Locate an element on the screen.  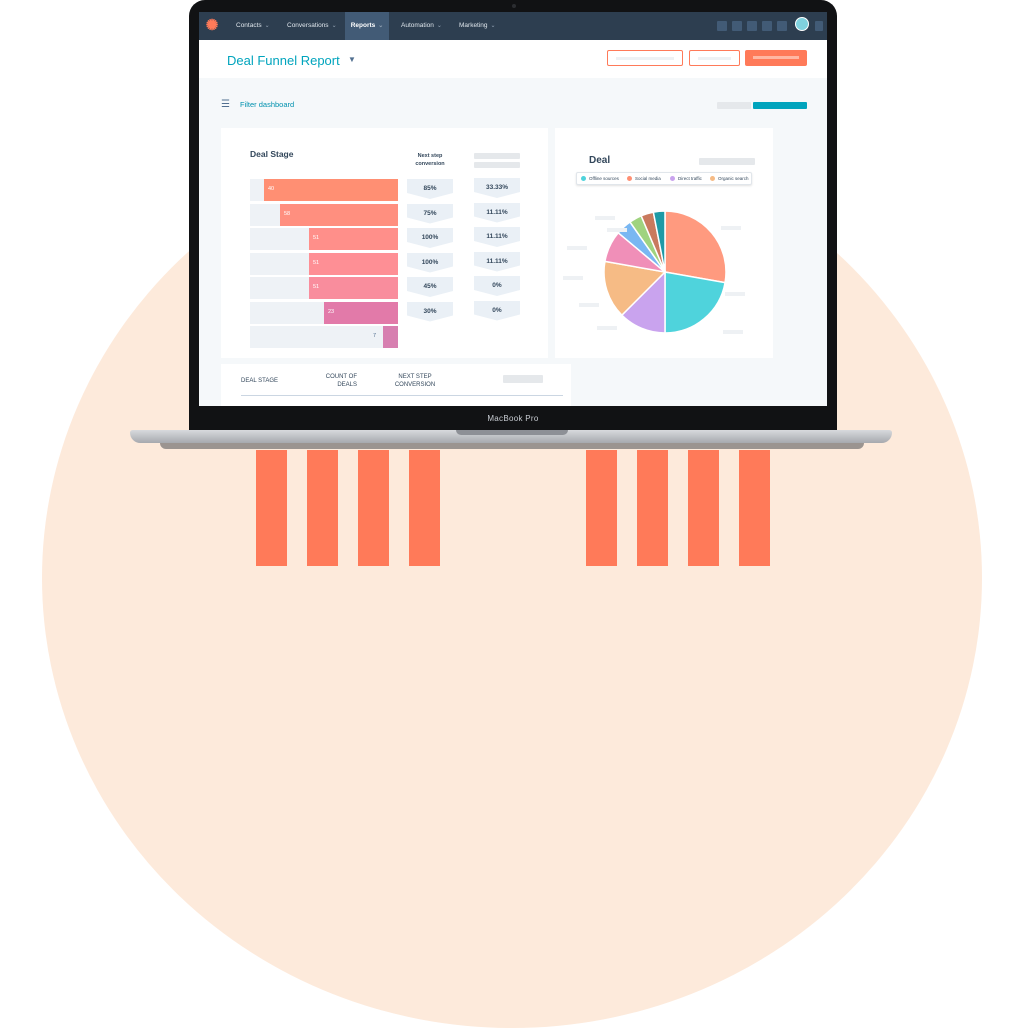
nav-contacts: Contacts ⌄ is located at coordinates (253, 26).